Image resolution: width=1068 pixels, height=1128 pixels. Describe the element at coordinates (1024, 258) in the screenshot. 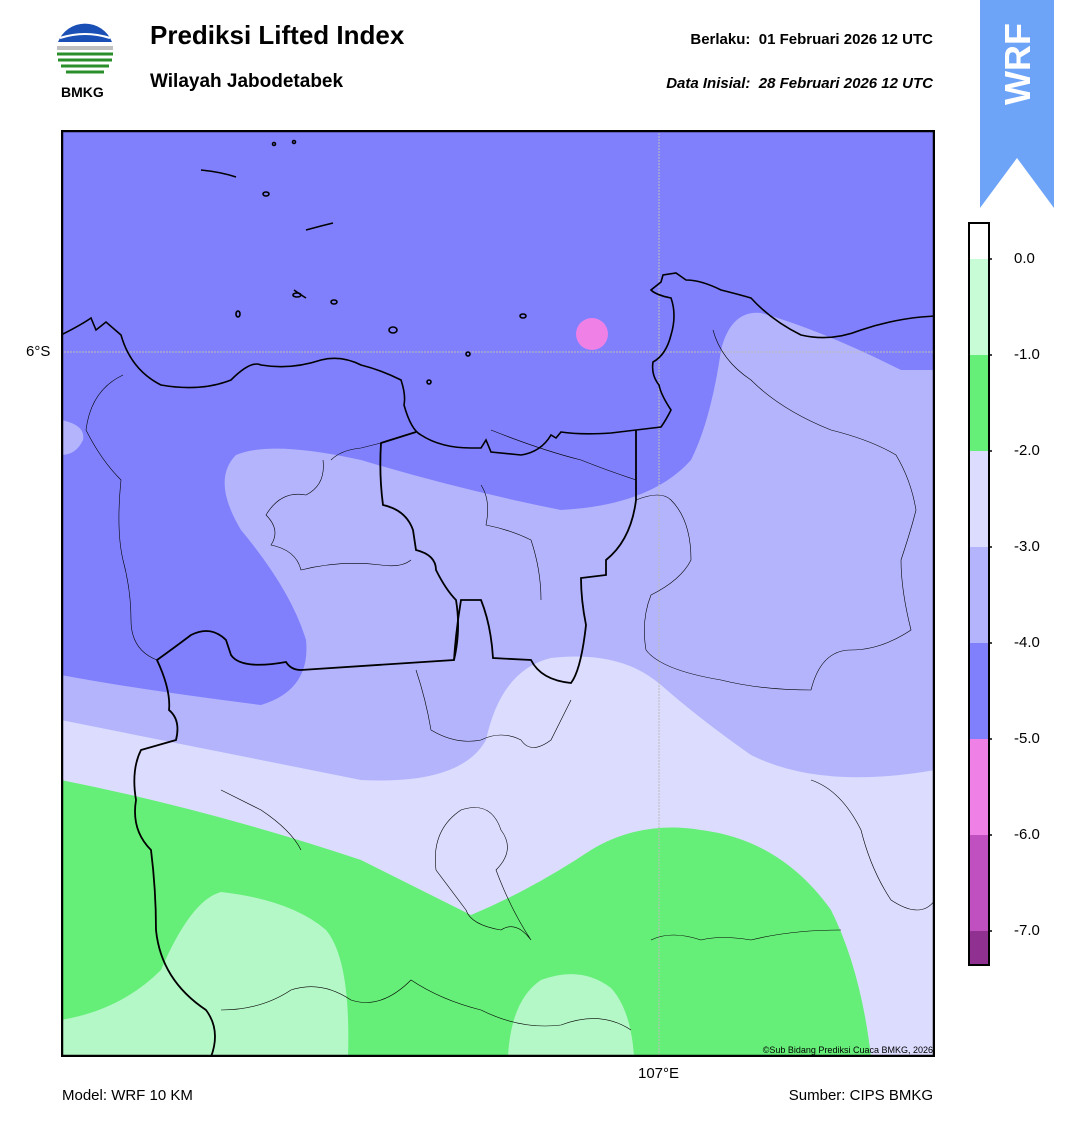

I see `colorbar-tick-0: 0.0` at that location.